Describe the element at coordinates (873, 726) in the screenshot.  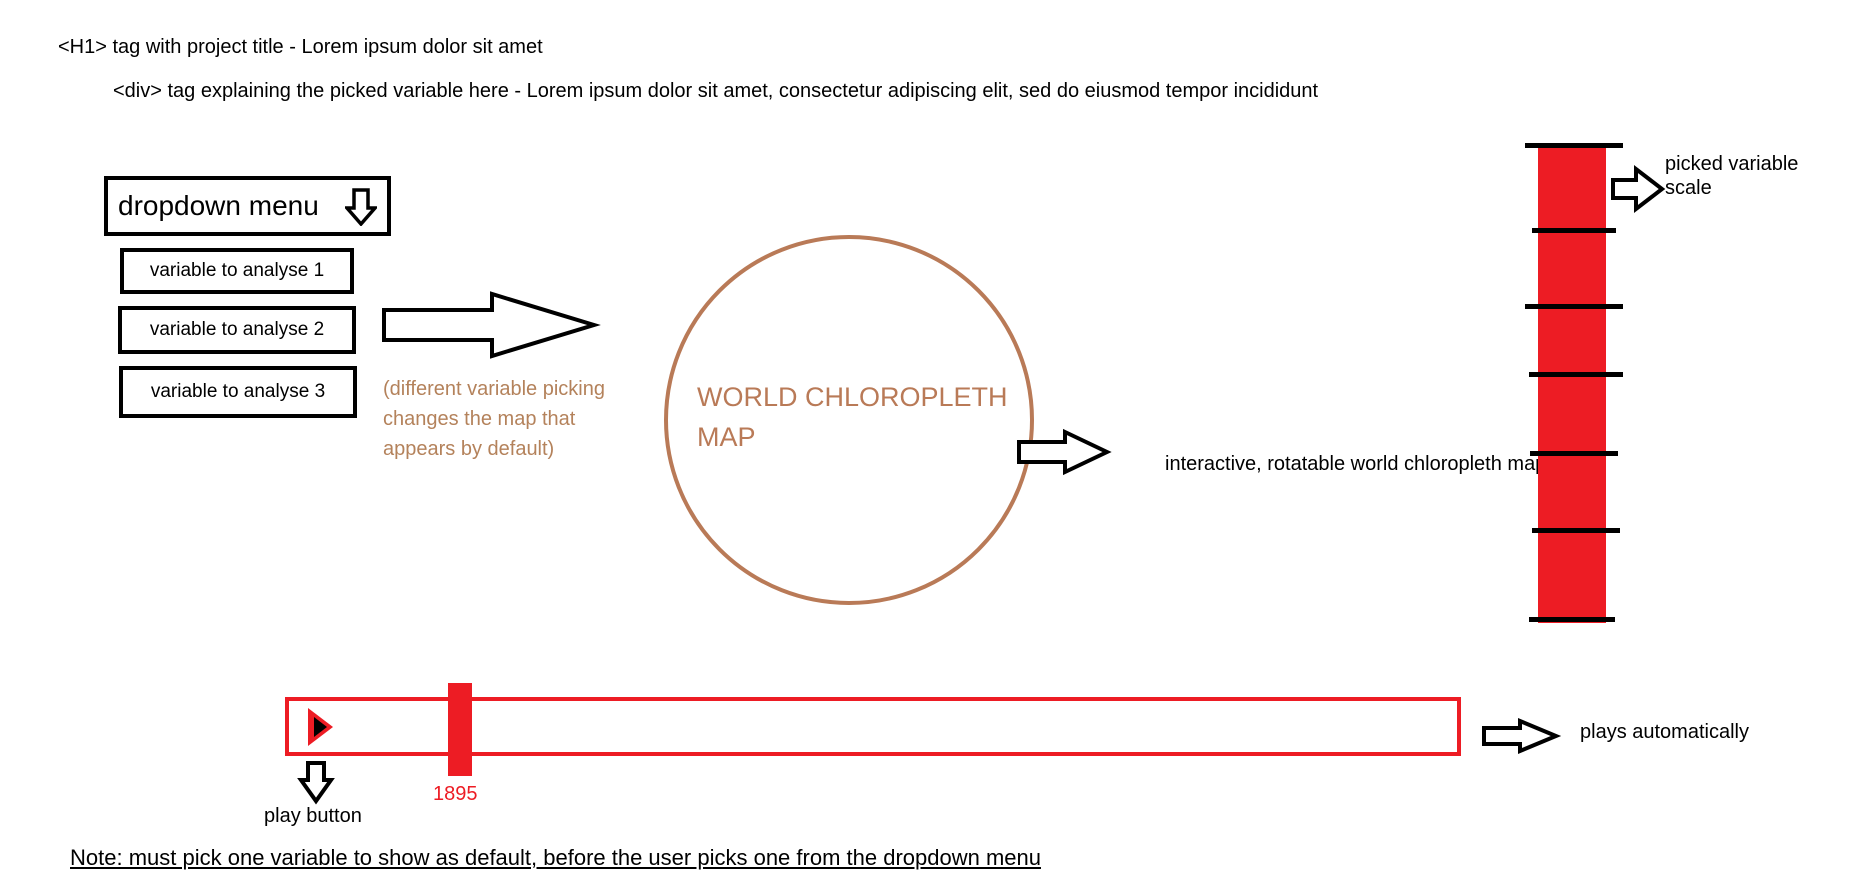
I see `timeline-slider` at that location.